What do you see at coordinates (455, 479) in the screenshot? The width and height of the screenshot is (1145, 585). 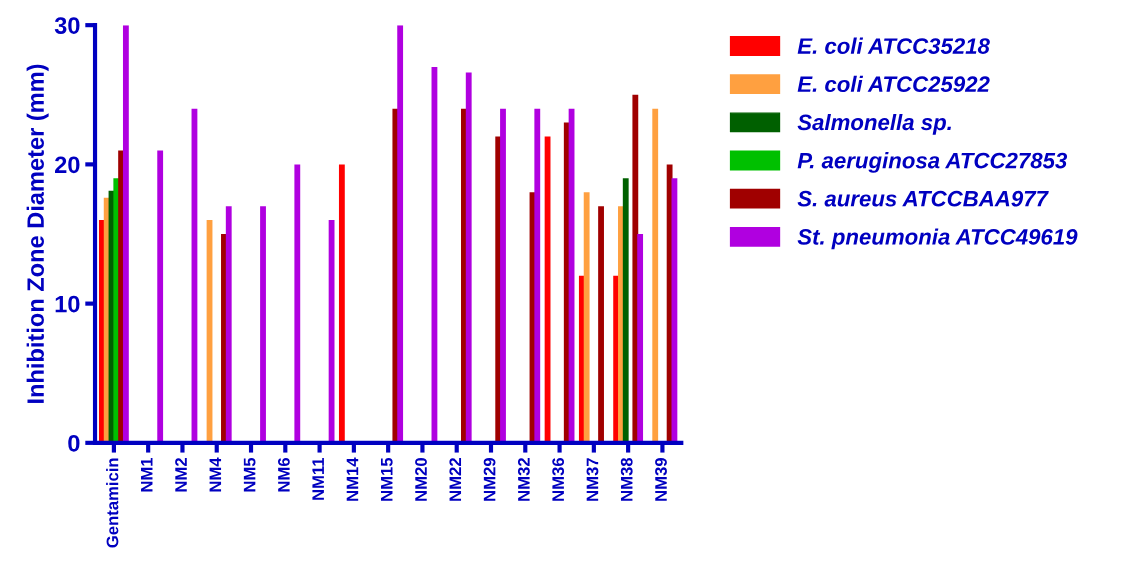 I see `x-tick-label: NM22` at bounding box center [455, 479].